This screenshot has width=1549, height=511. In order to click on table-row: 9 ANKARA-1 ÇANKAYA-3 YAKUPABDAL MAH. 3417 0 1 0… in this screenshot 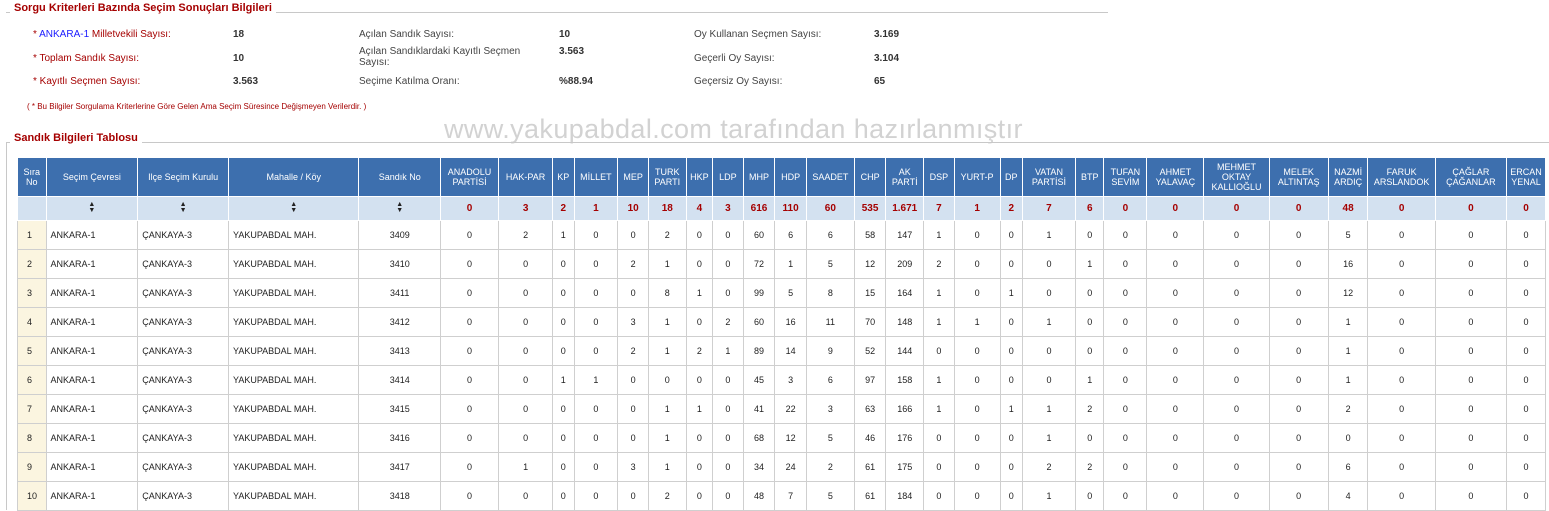, I will do `click(781, 467)`.